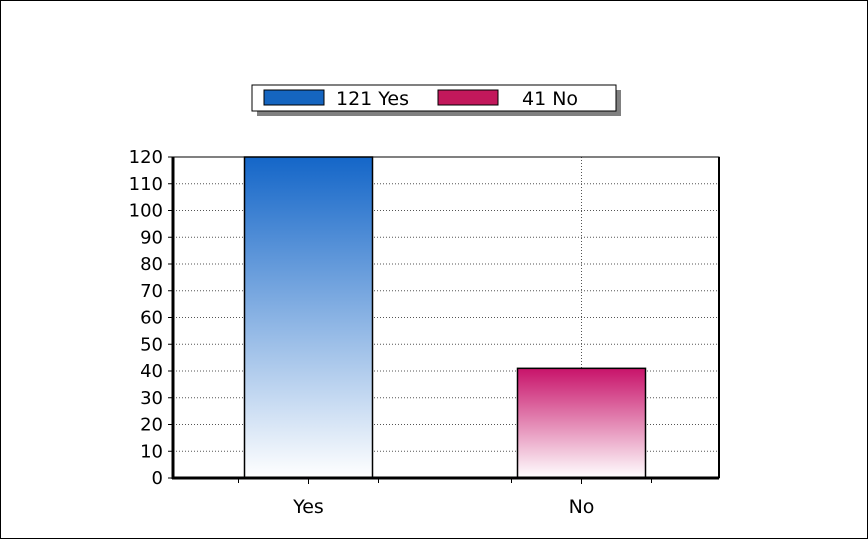 The image size is (868, 542). What do you see at coordinates (157, 478) in the screenshot?
I see `y-tick-label: 0` at bounding box center [157, 478].